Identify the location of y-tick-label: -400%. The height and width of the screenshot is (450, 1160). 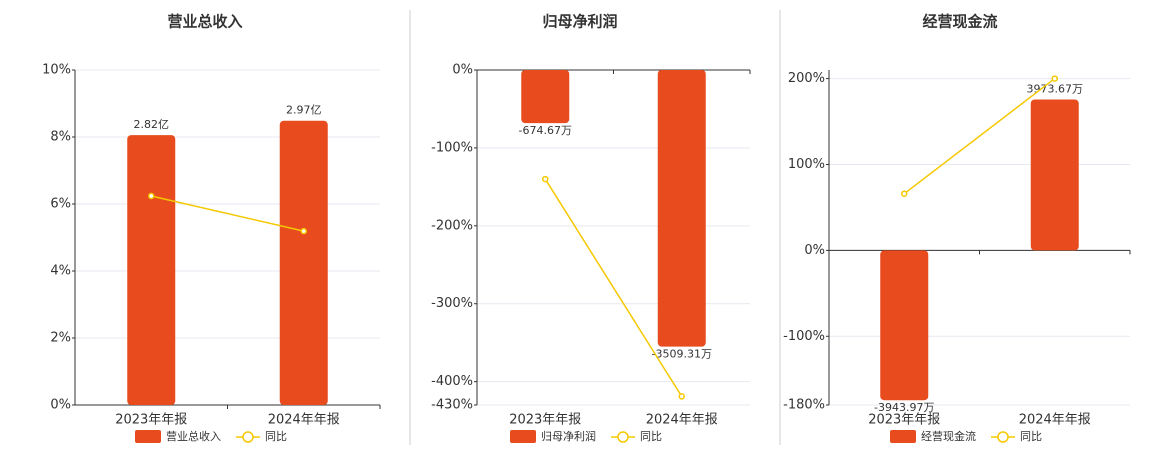
(452, 381).